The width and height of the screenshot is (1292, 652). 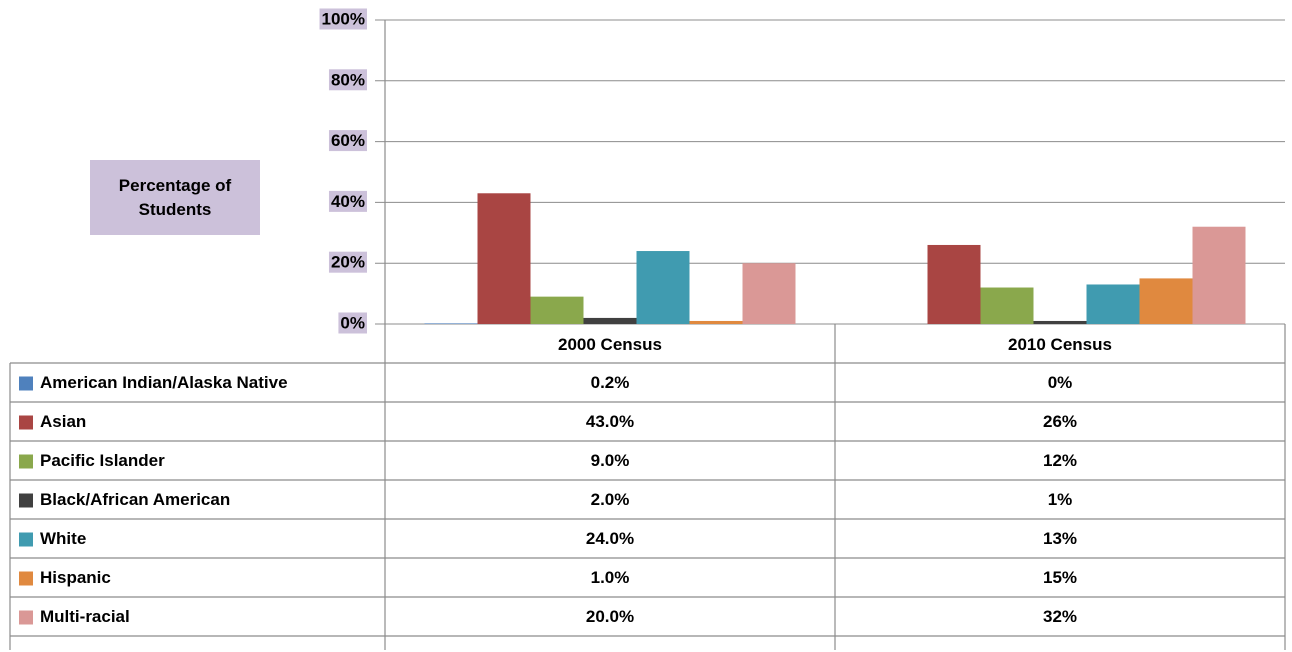 I want to click on table-value: 9.0%, so click(x=610, y=460).